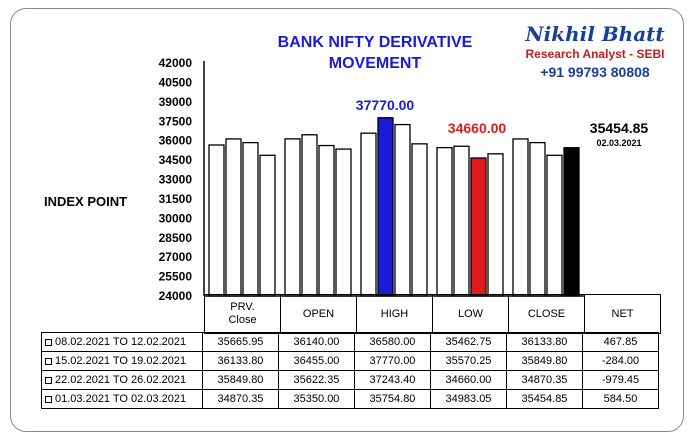  Describe the element at coordinates (176, 160) in the screenshot. I see `y-tick-label: 34500` at that location.